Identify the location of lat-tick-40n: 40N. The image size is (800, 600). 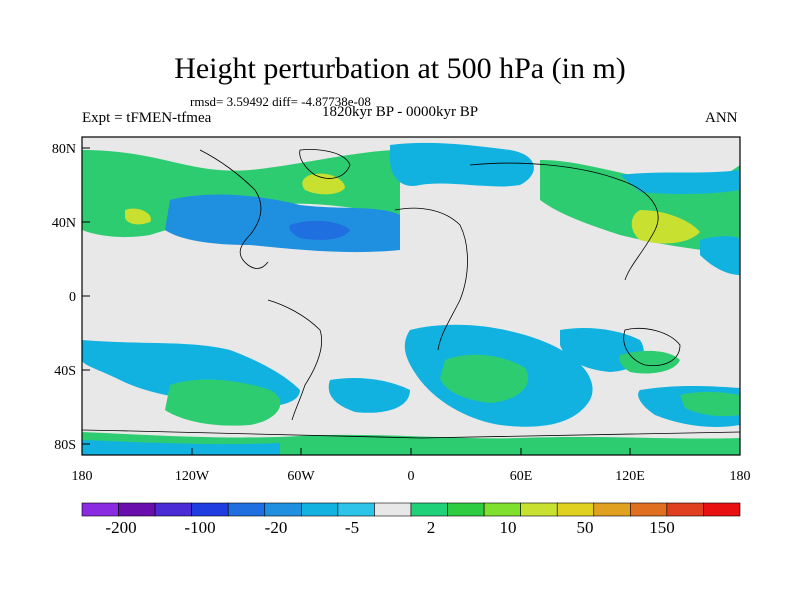
(64, 223).